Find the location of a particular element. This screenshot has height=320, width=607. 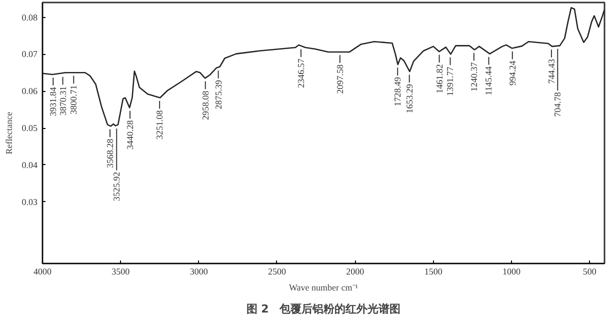

annotation: 704.78 is located at coordinates (557, 104).